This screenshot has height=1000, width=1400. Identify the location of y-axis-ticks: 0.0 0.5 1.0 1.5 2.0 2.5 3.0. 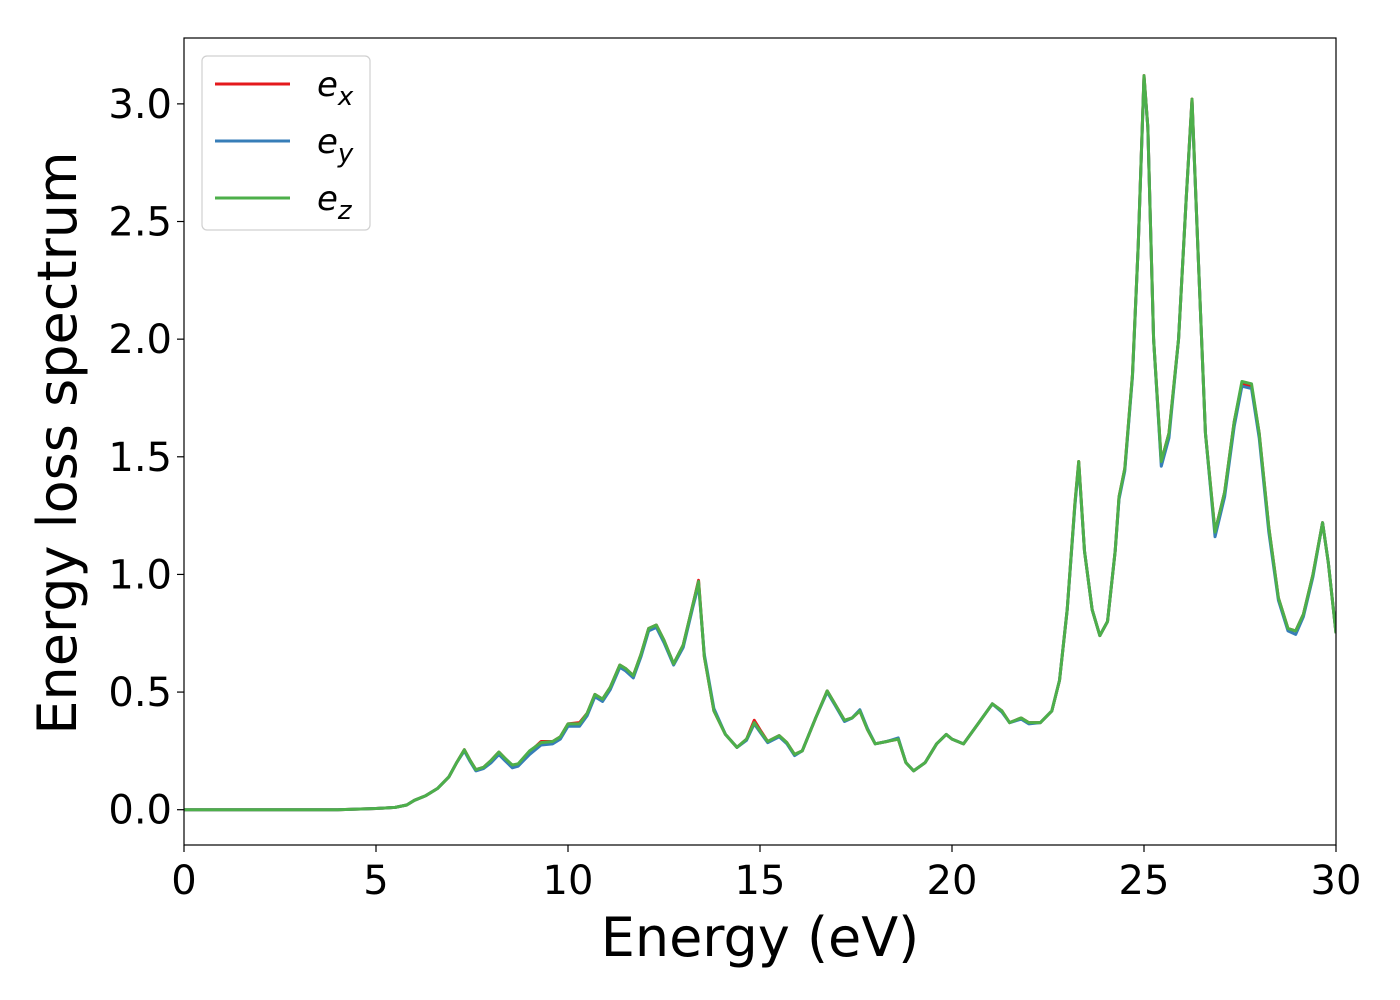
(146, 458).